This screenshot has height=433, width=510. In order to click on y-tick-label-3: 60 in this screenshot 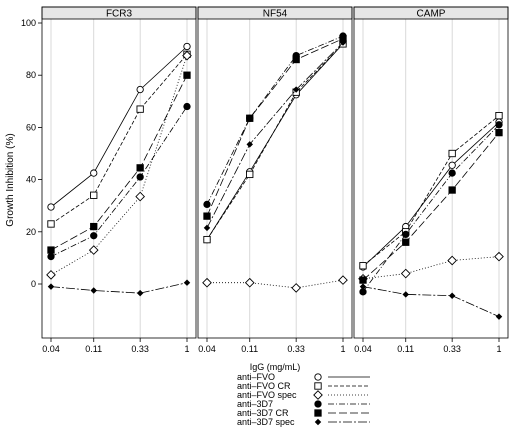, I will do `click(31, 127)`.